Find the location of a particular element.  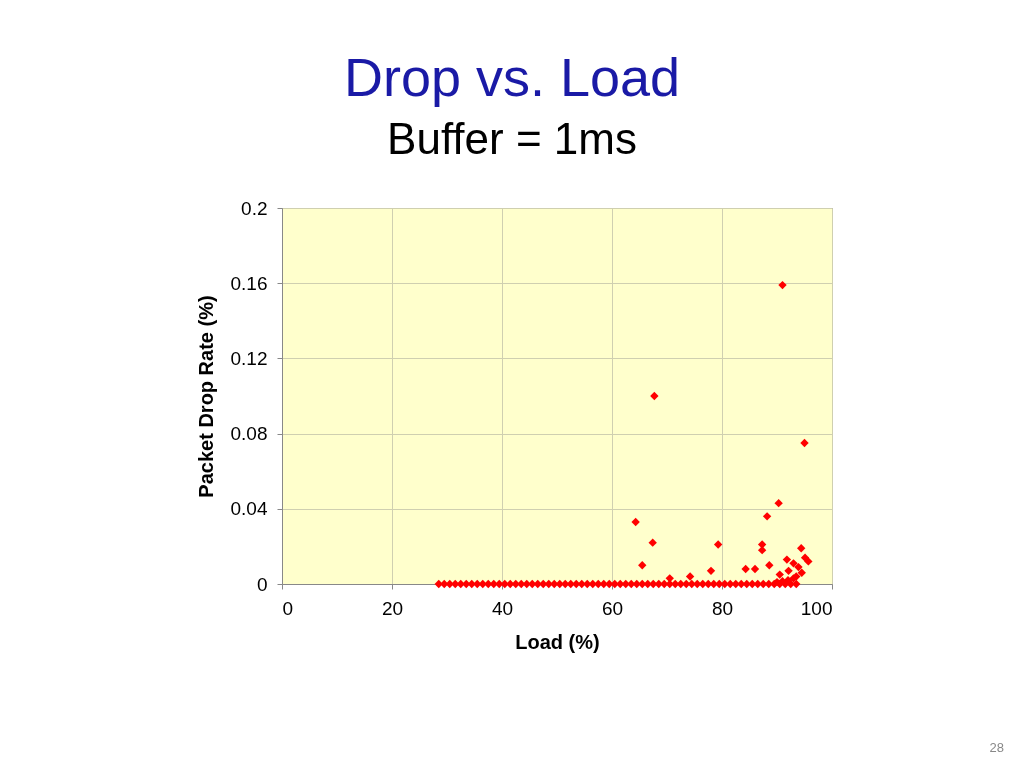

text: 28 is located at coordinates (996, 747).